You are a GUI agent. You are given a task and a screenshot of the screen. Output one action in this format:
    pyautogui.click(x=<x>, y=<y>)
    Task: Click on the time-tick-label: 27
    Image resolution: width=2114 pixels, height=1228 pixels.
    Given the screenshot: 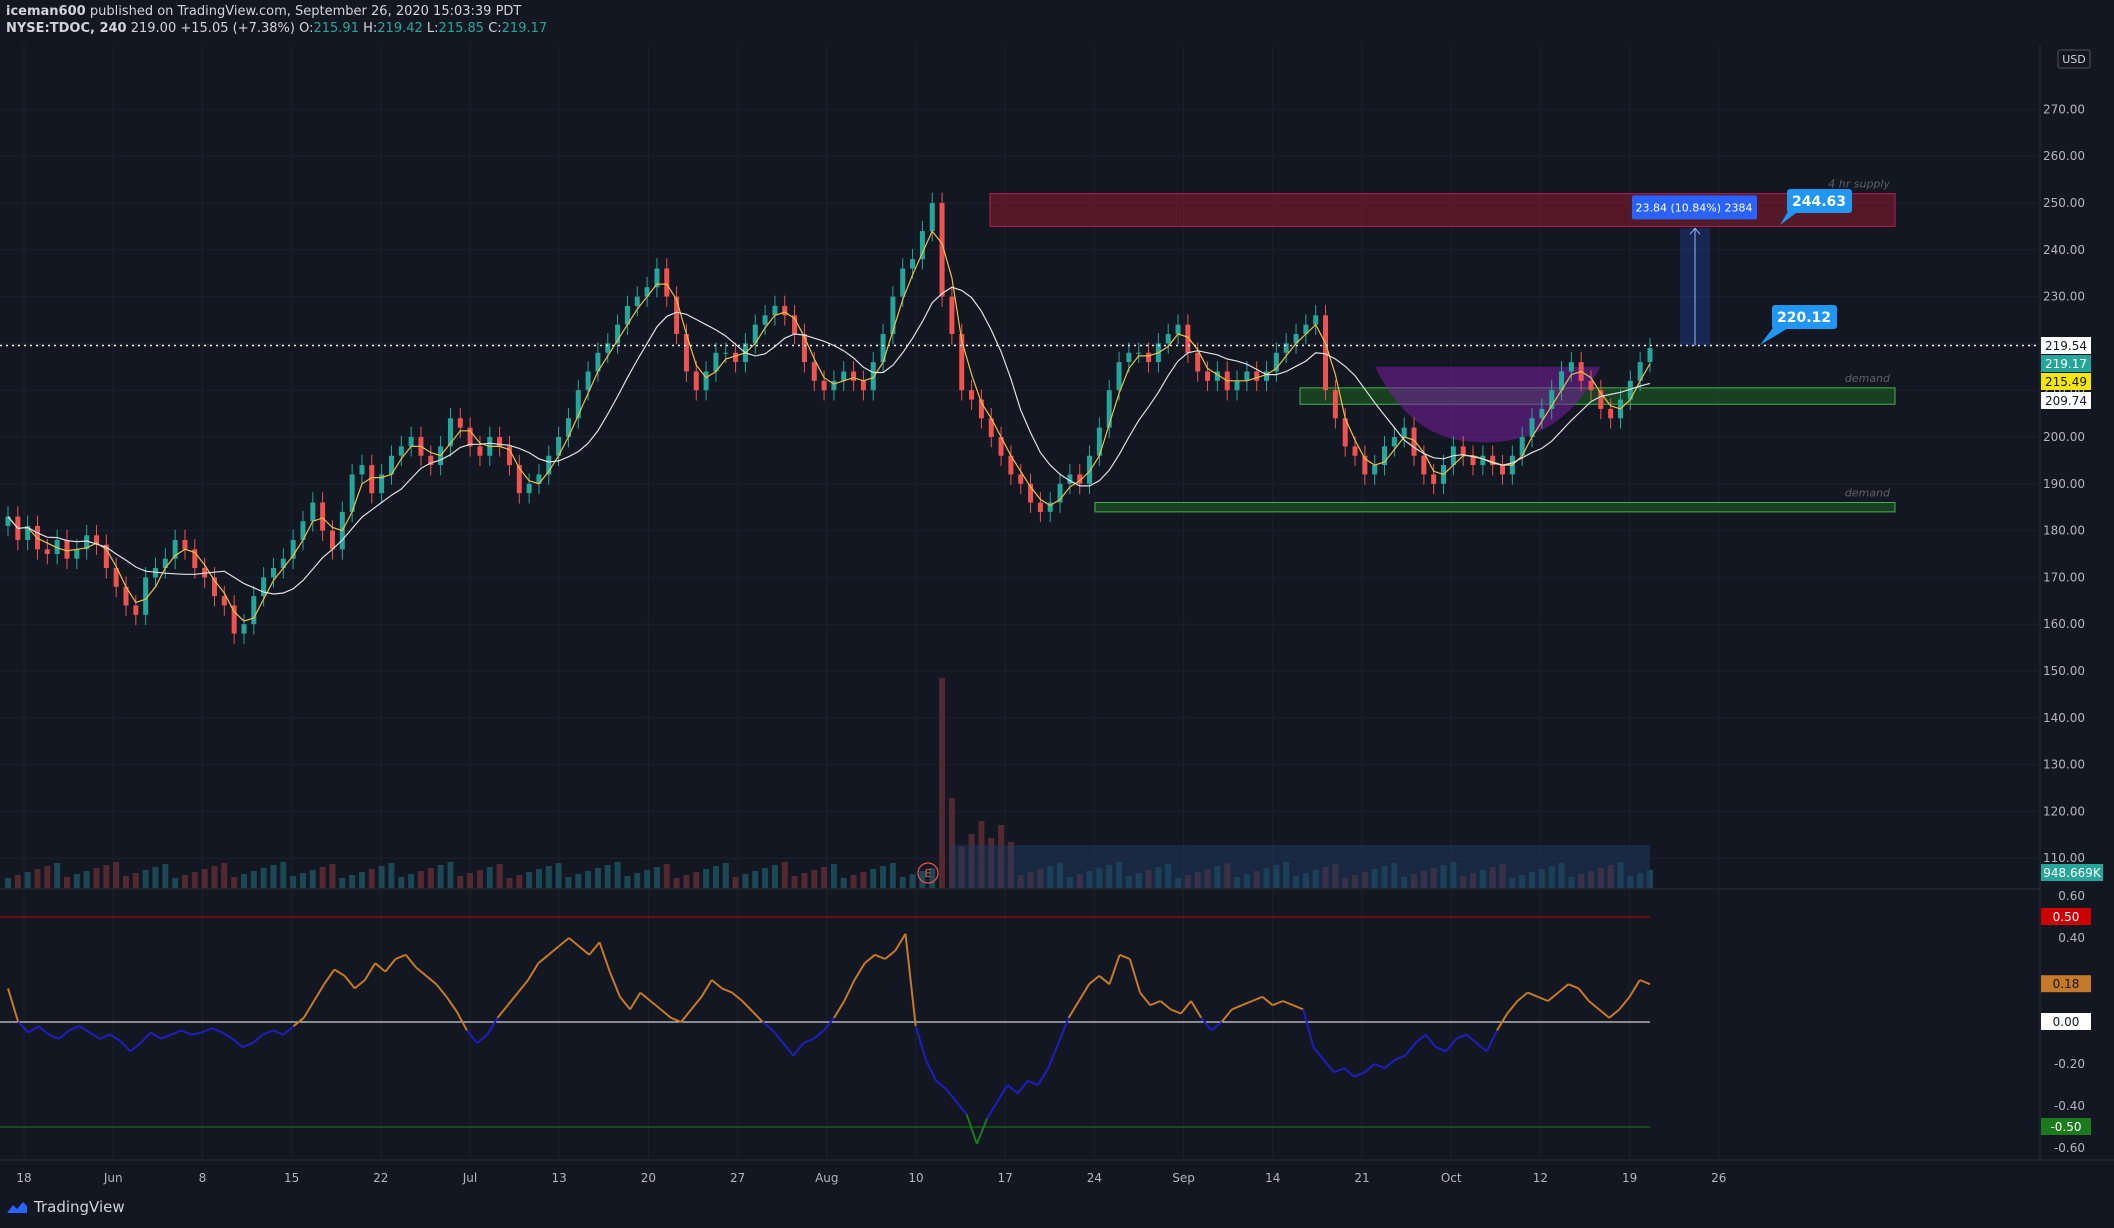 What is the action you would take?
    pyautogui.click(x=737, y=1178)
    